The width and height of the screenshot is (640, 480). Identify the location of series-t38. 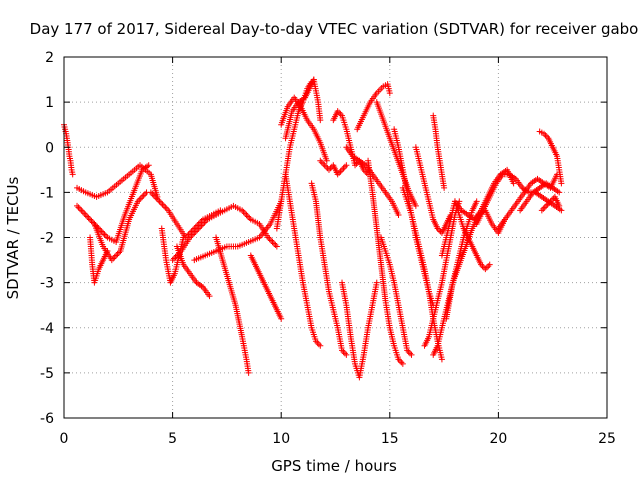
(550, 157).